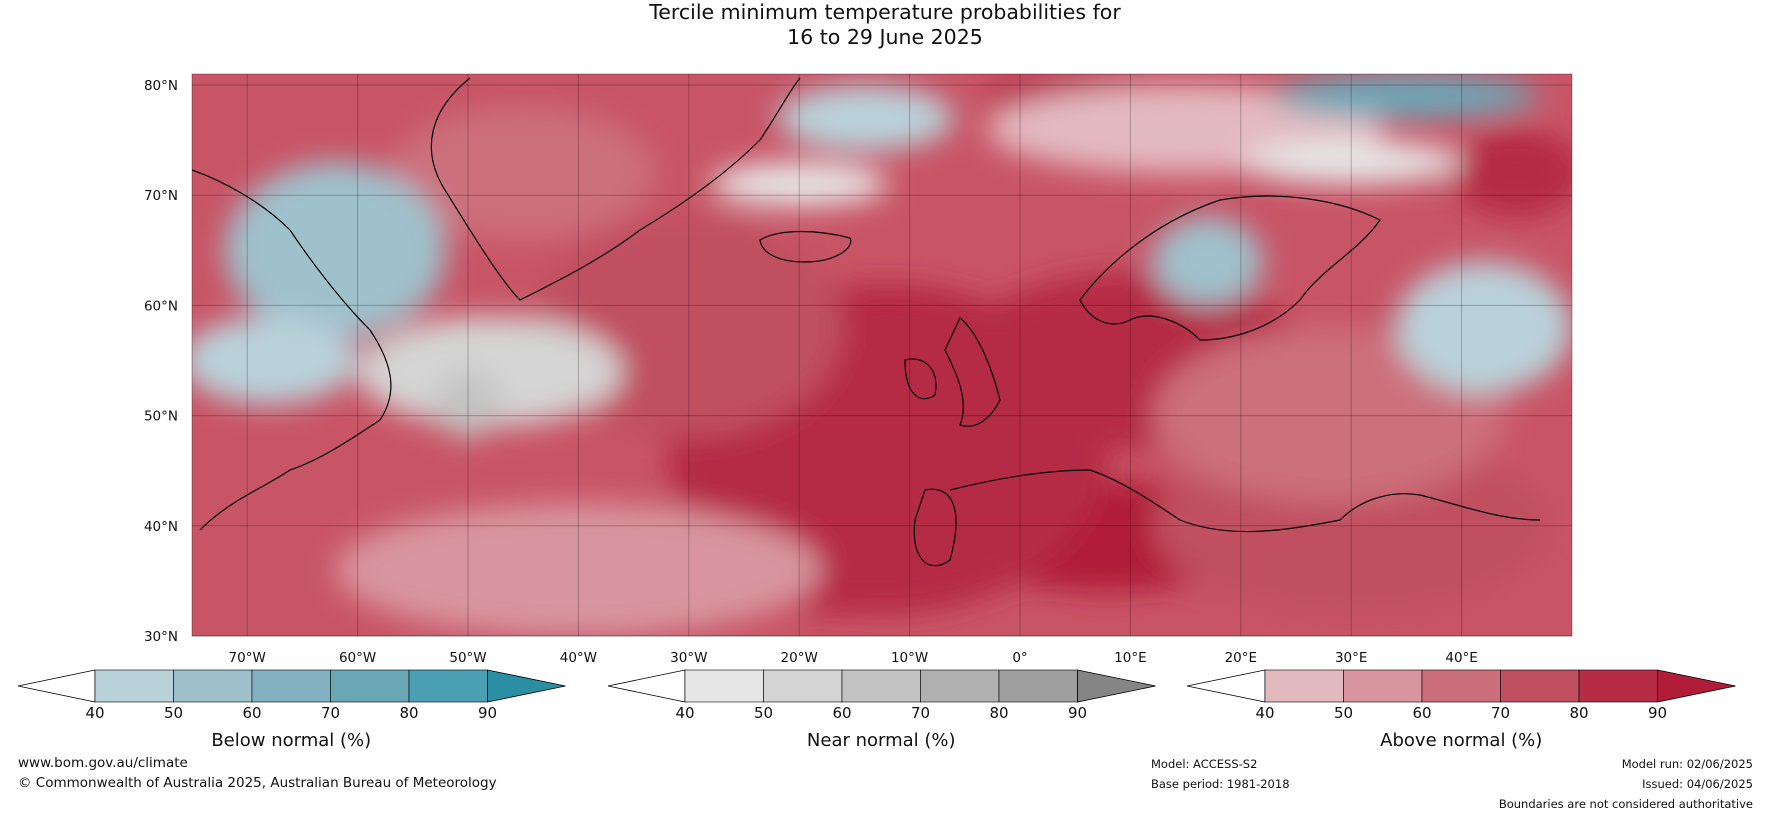 The height and width of the screenshot is (816, 1770). Describe the element at coordinates (1204, 764) in the screenshot. I see `model-text: Model: ACCESS-S2` at that location.